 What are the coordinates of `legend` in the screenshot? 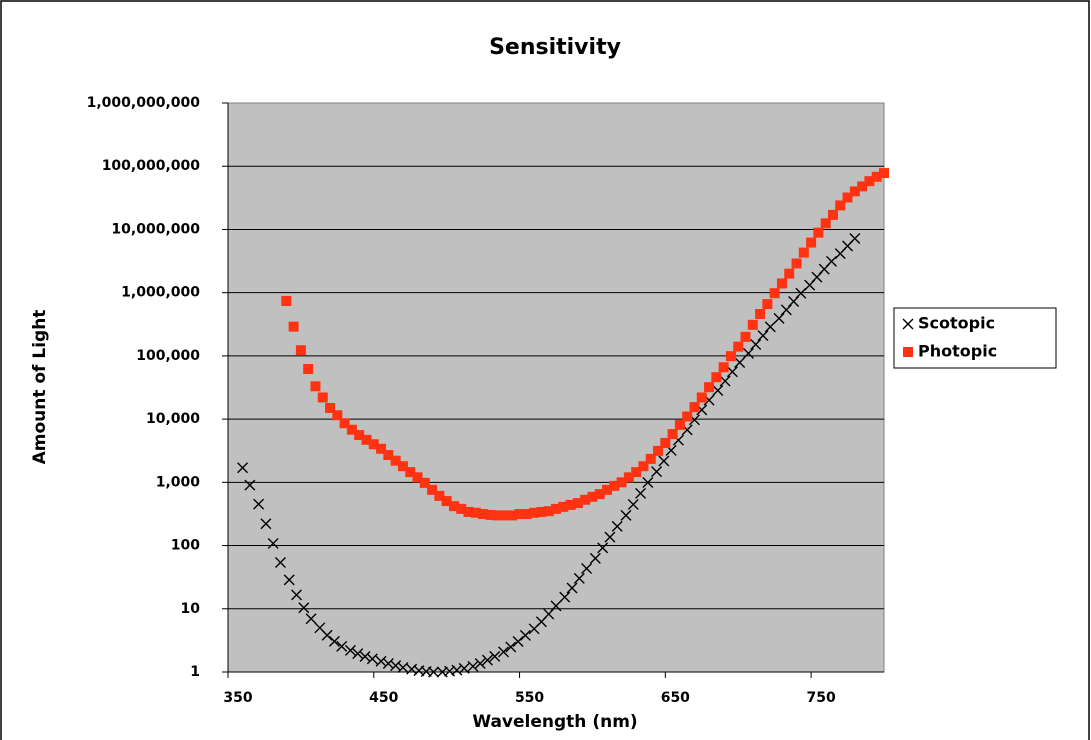 It's located at (975, 338).